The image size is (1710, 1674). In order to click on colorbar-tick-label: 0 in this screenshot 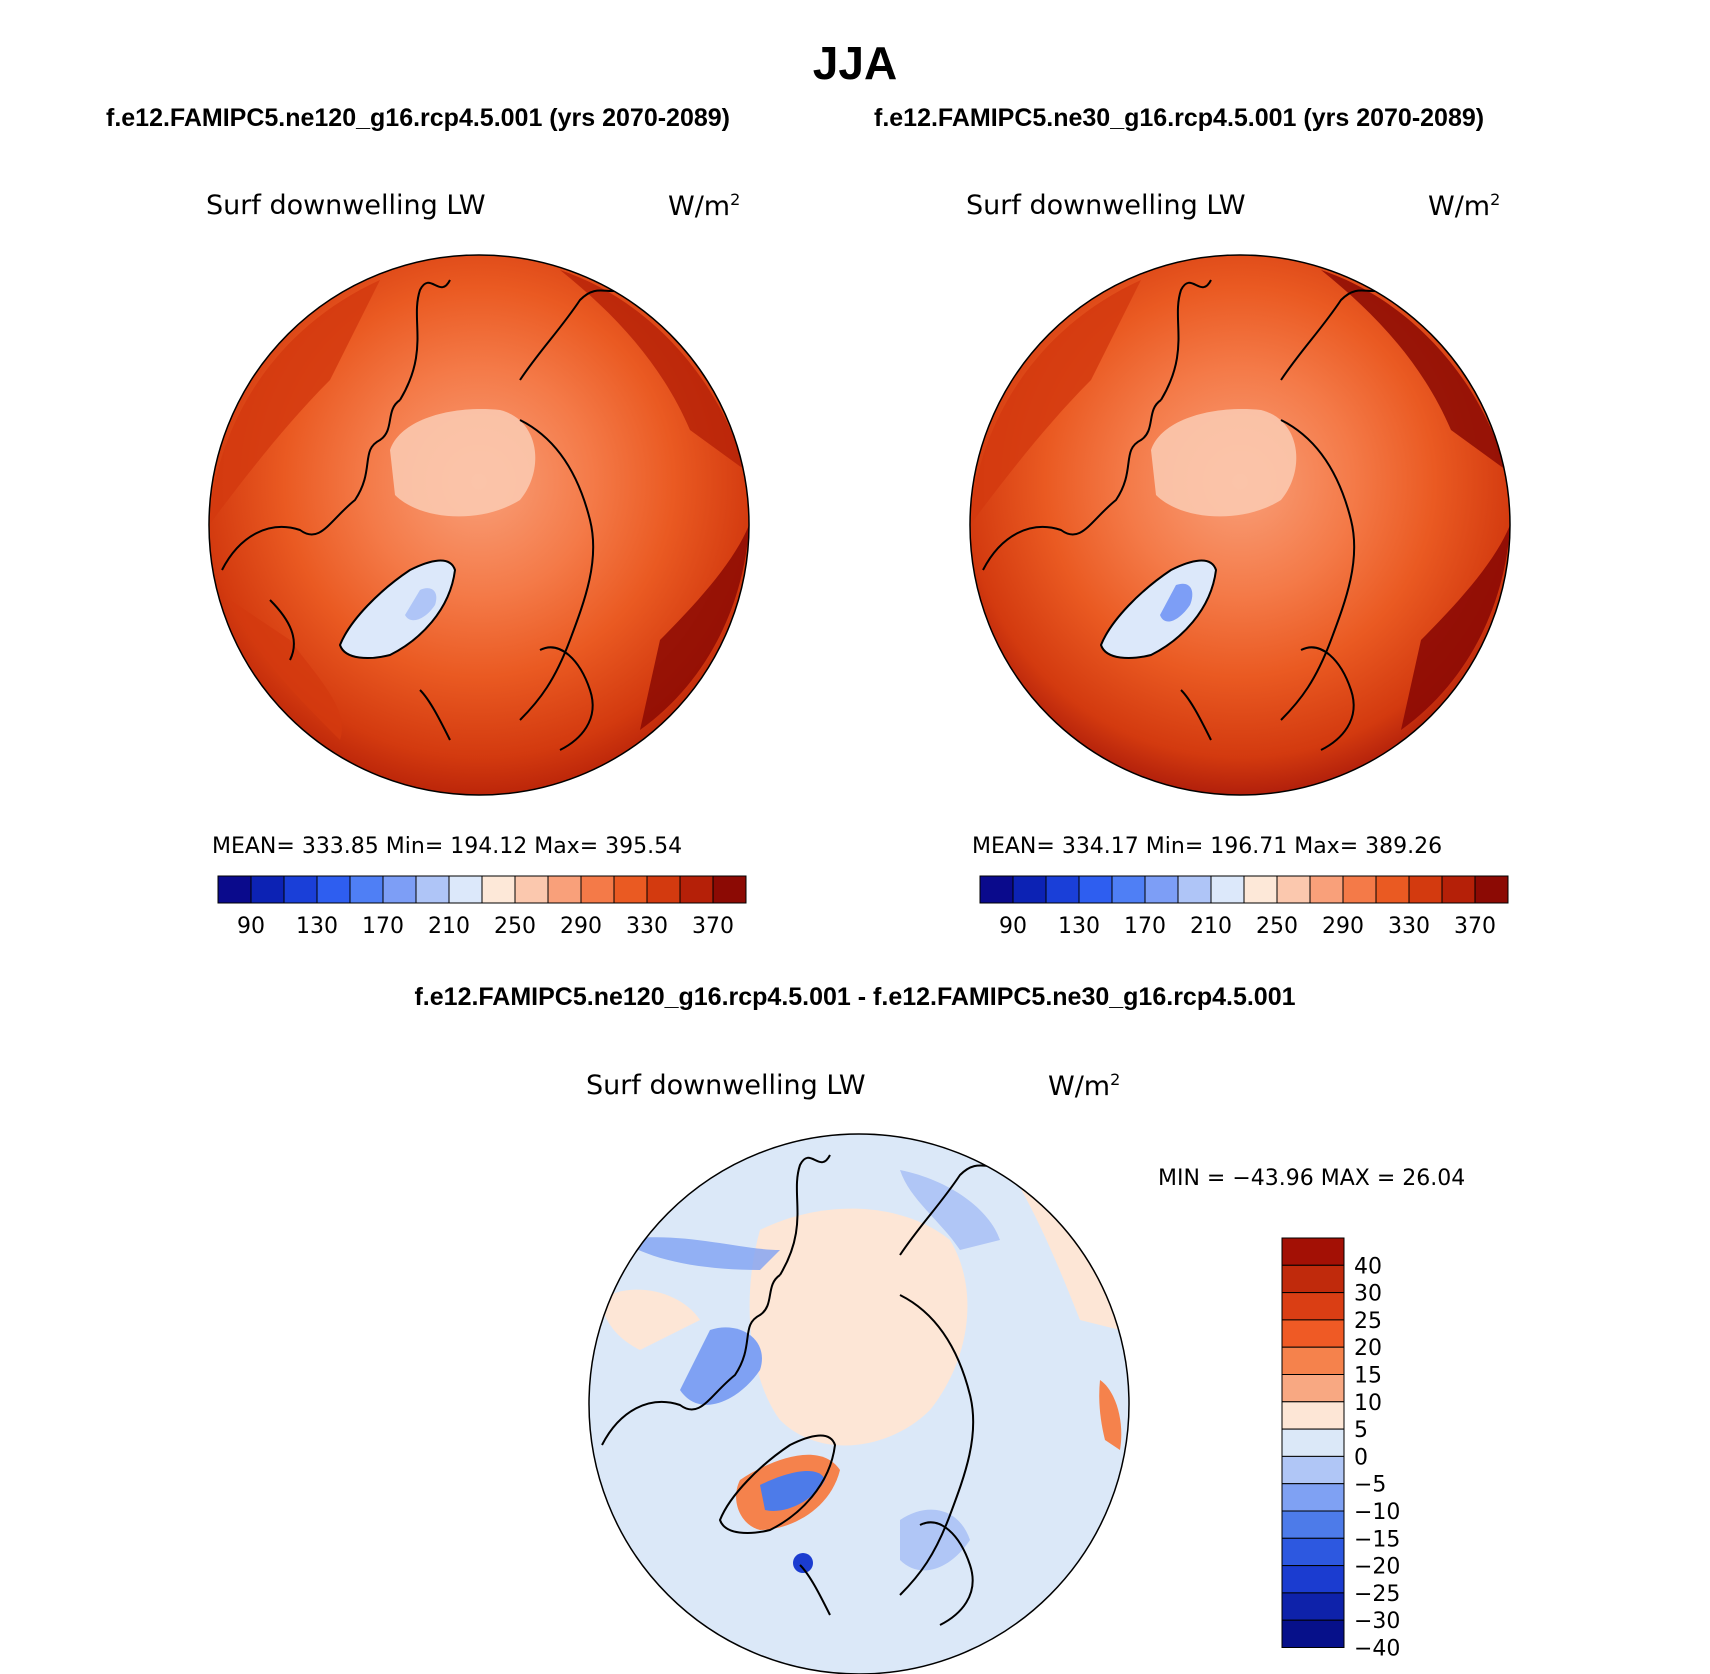, I will do `click(1361, 1457)`.